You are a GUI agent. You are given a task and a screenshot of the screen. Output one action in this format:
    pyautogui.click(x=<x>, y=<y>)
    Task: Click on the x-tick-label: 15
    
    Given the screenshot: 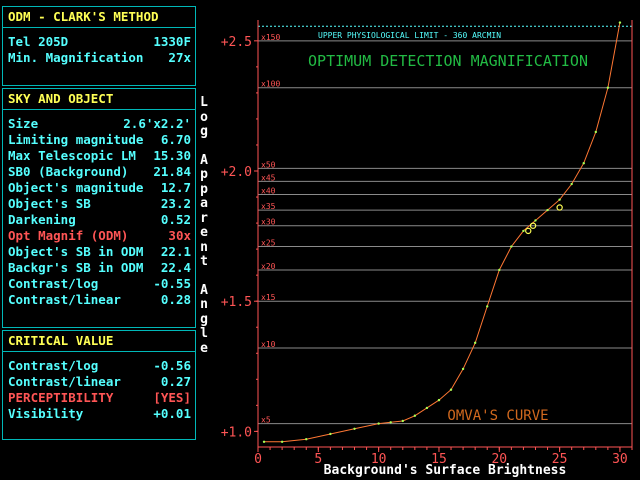 What is the action you would take?
    pyautogui.click(x=439, y=459)
    